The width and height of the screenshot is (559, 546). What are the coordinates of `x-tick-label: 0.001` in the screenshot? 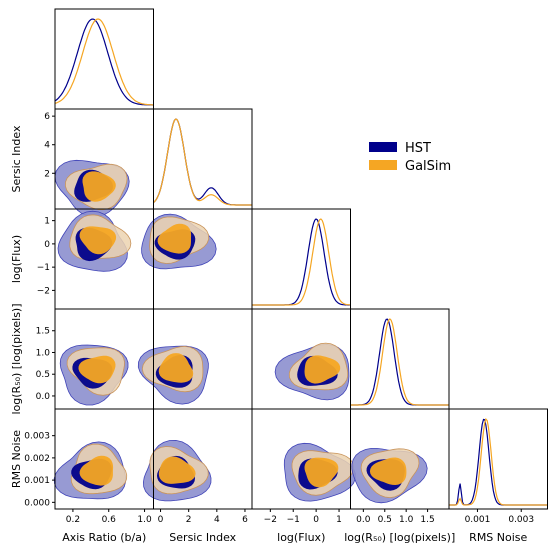 It's located at (478, 520).